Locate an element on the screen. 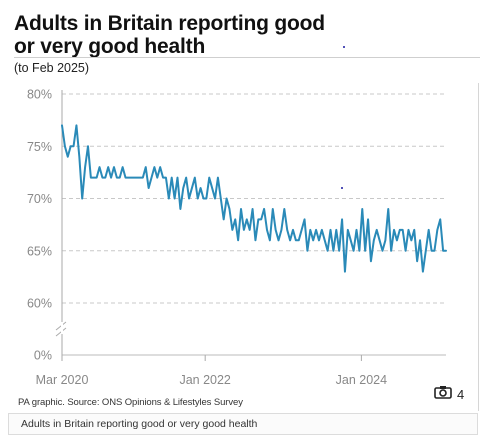  y-tick-label: 60% is located at coordinates (39, 304).